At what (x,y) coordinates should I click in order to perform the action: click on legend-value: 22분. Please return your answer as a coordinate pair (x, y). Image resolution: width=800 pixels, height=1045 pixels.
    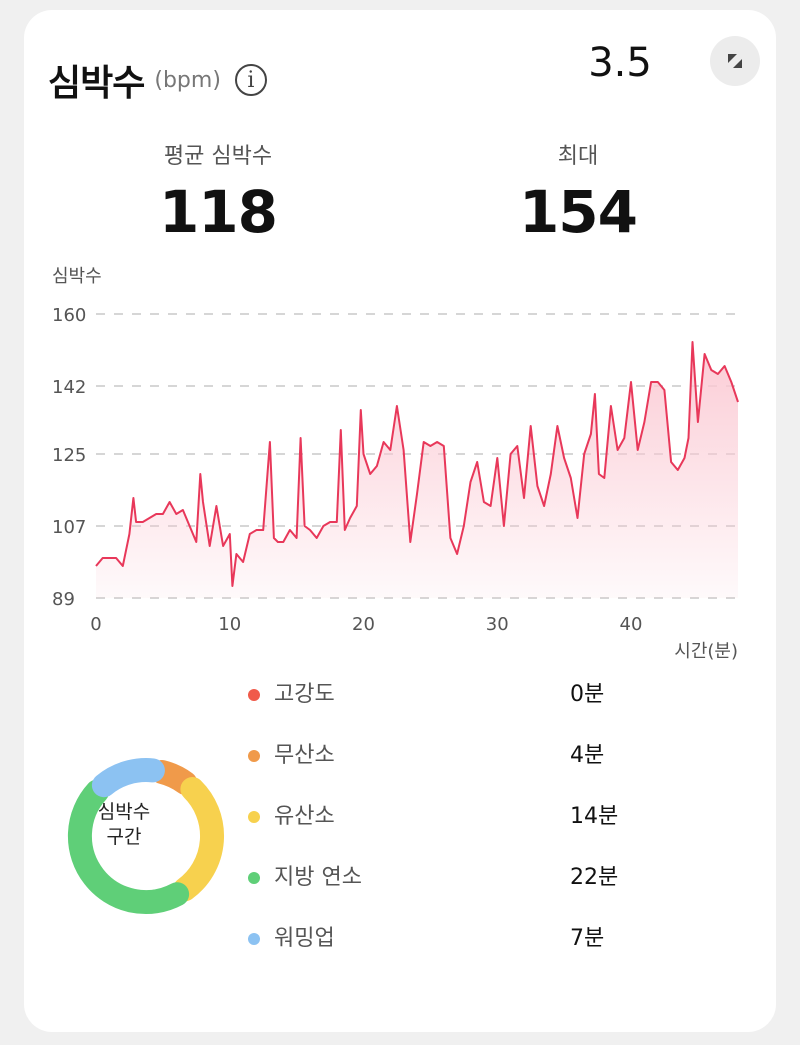
    Looking at the image, I should click on (594, 877).